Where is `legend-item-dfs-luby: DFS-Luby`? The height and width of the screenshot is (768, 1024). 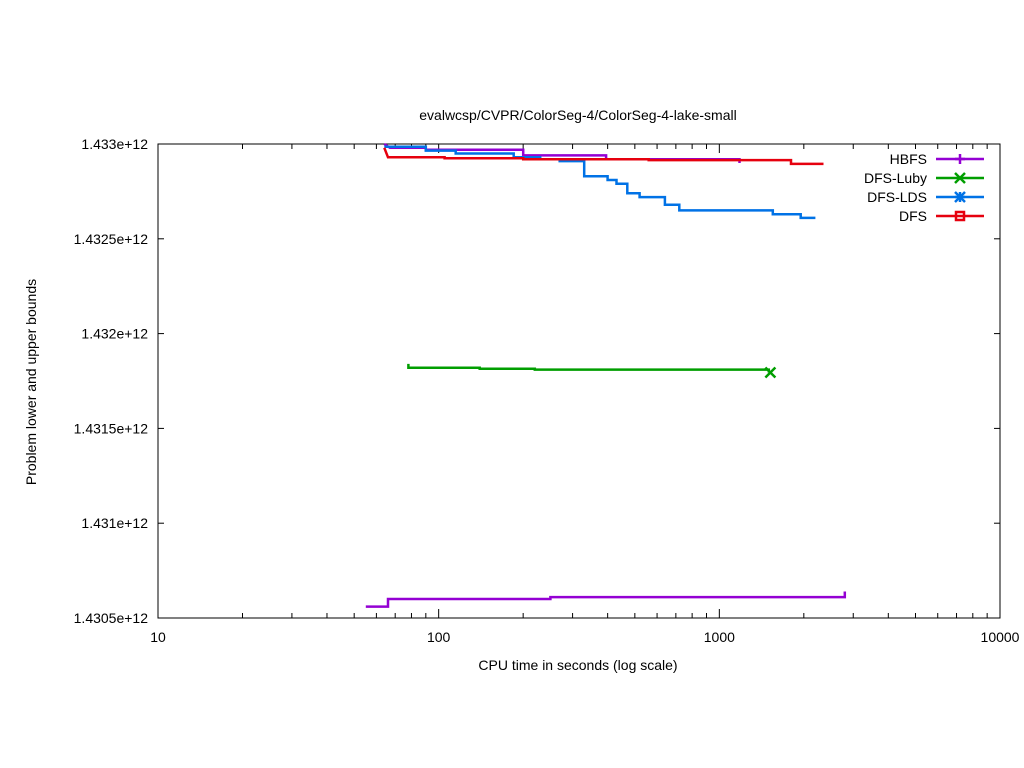
legend-item-dfs-luby: DFS-Luby is located at coordinates (924, 178).